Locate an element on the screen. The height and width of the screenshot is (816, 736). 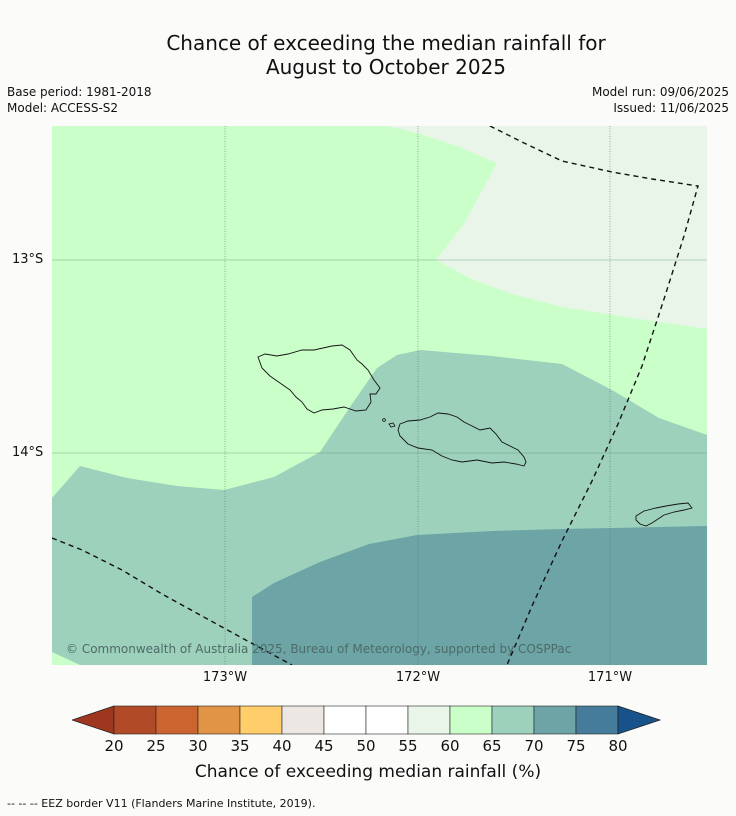
colorbar-tick-label: 60 is located at coordinates (450, 746).